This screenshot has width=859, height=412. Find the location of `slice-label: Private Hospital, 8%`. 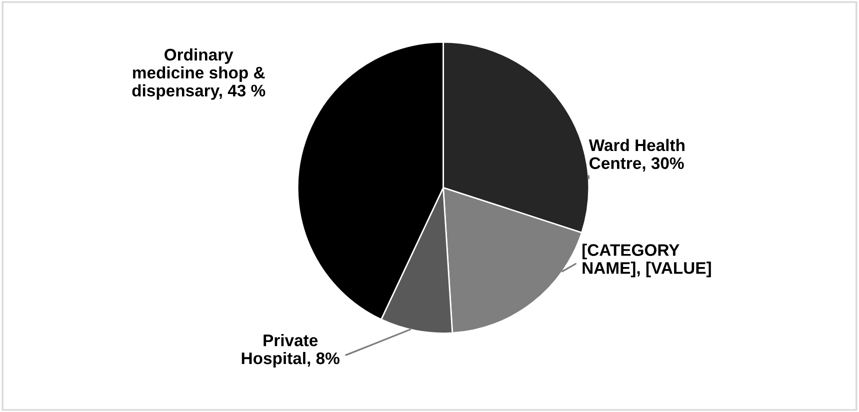

slice-label: Private Hospital, 8% is located at coordinates (291, 351).